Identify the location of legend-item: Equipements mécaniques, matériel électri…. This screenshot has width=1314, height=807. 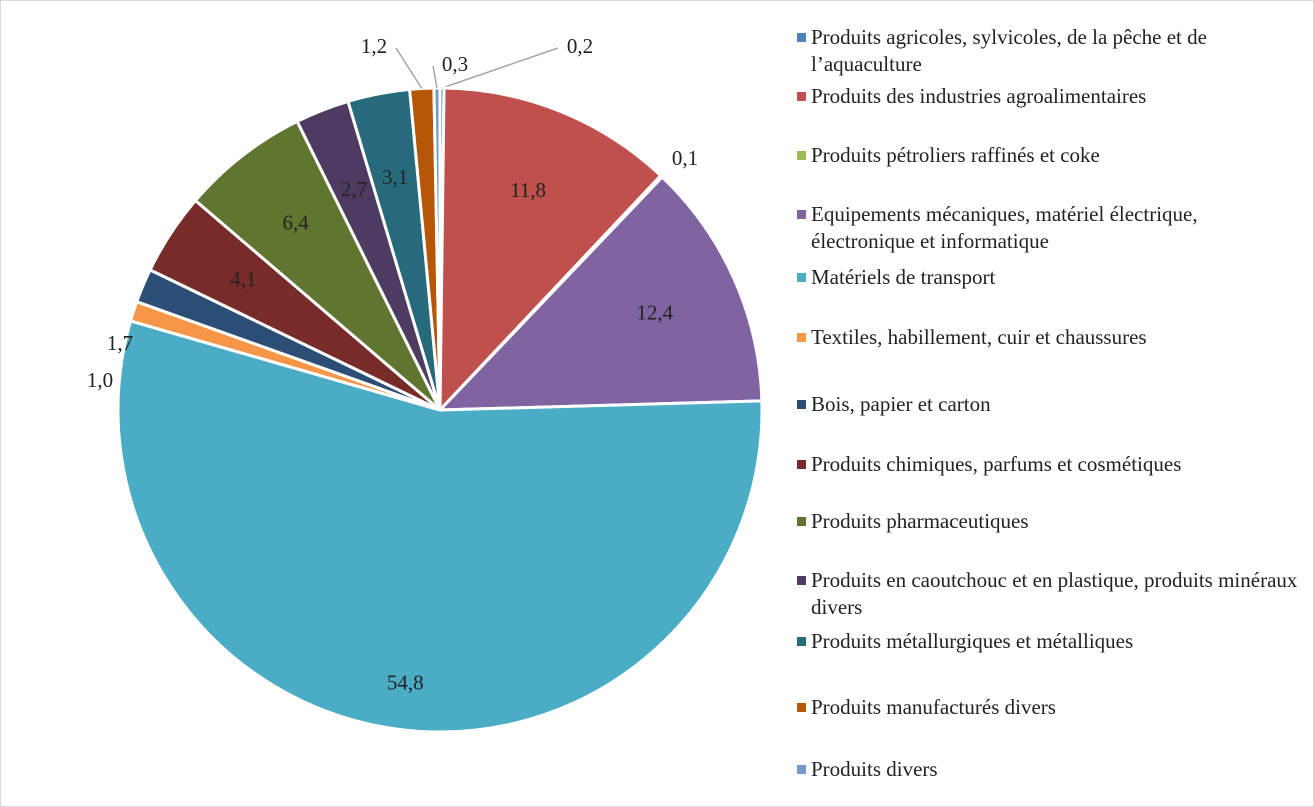
(1049, 228).